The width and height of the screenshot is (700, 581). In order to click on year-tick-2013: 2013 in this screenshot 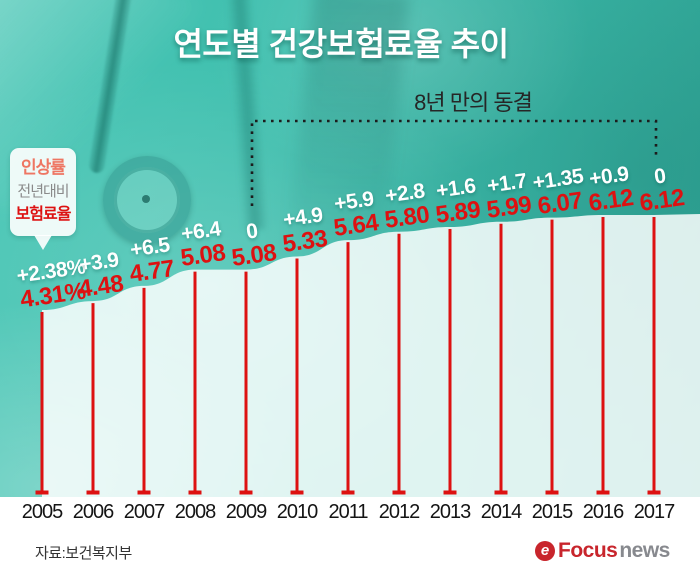, I will do `click(450, 512)`.